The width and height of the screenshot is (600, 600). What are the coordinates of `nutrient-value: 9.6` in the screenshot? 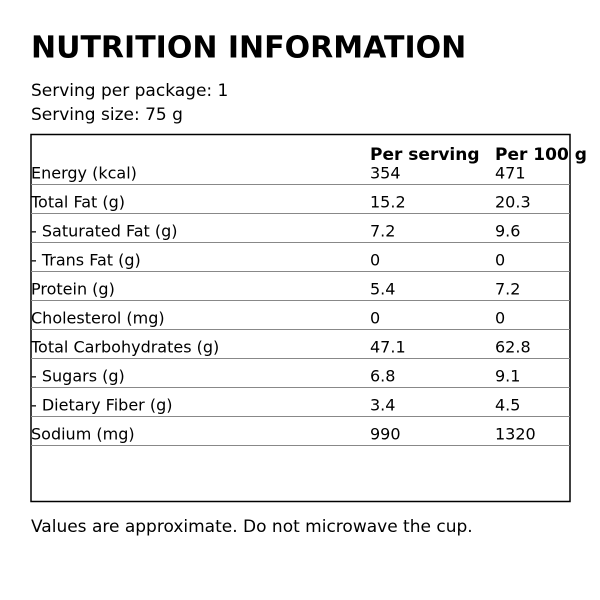 It's located at (507, 231).